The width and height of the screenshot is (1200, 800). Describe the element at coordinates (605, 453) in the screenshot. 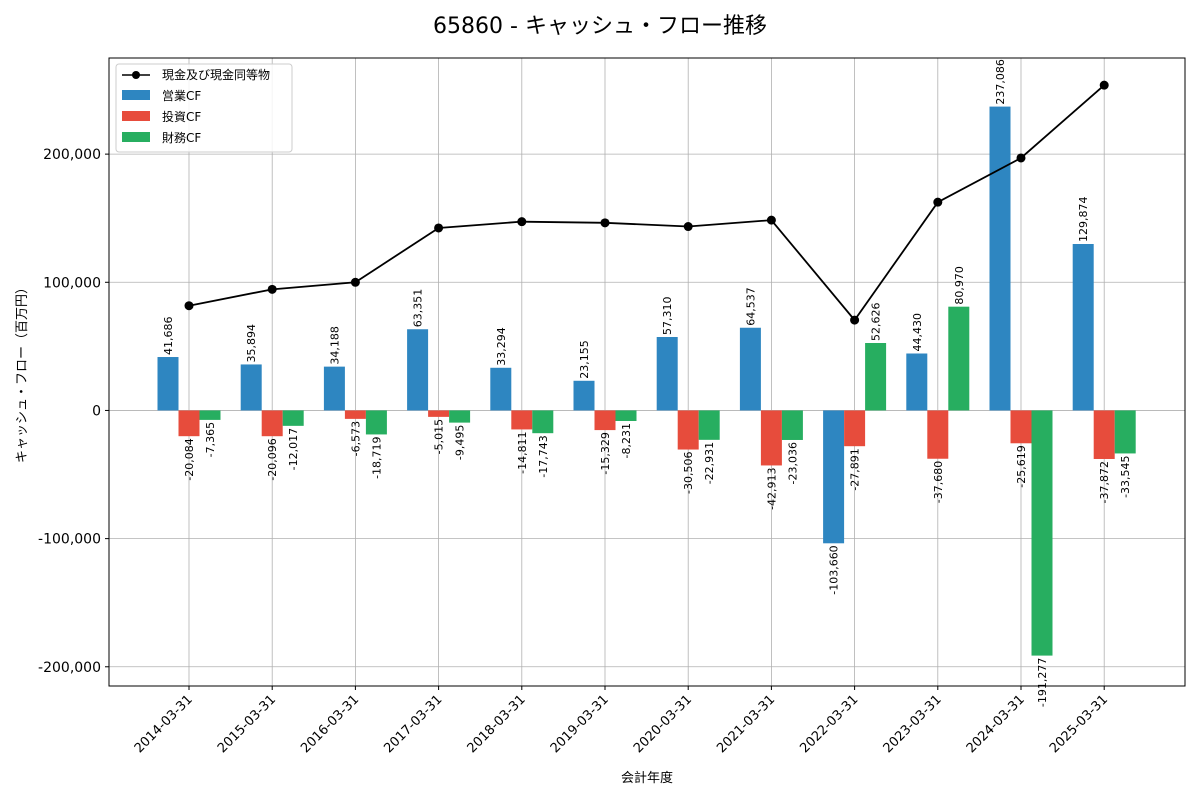

I see `label-investing-cf: -15,329` at that location.